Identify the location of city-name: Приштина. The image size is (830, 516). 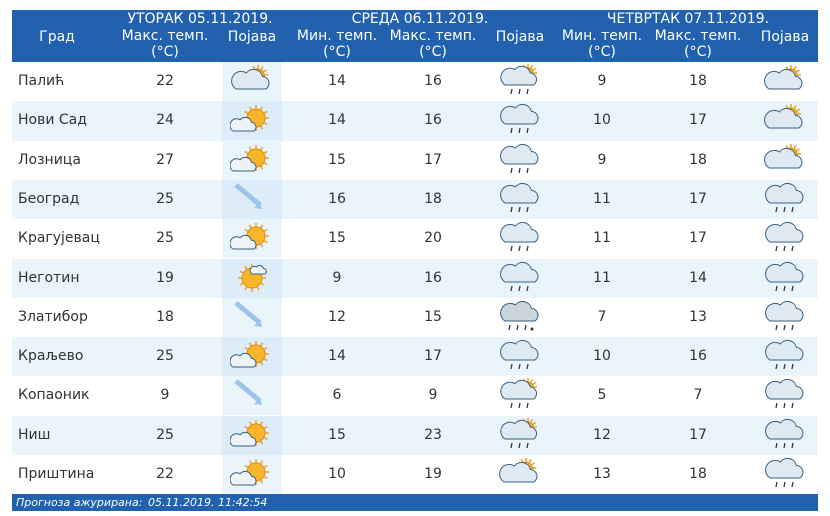
(56, 474).